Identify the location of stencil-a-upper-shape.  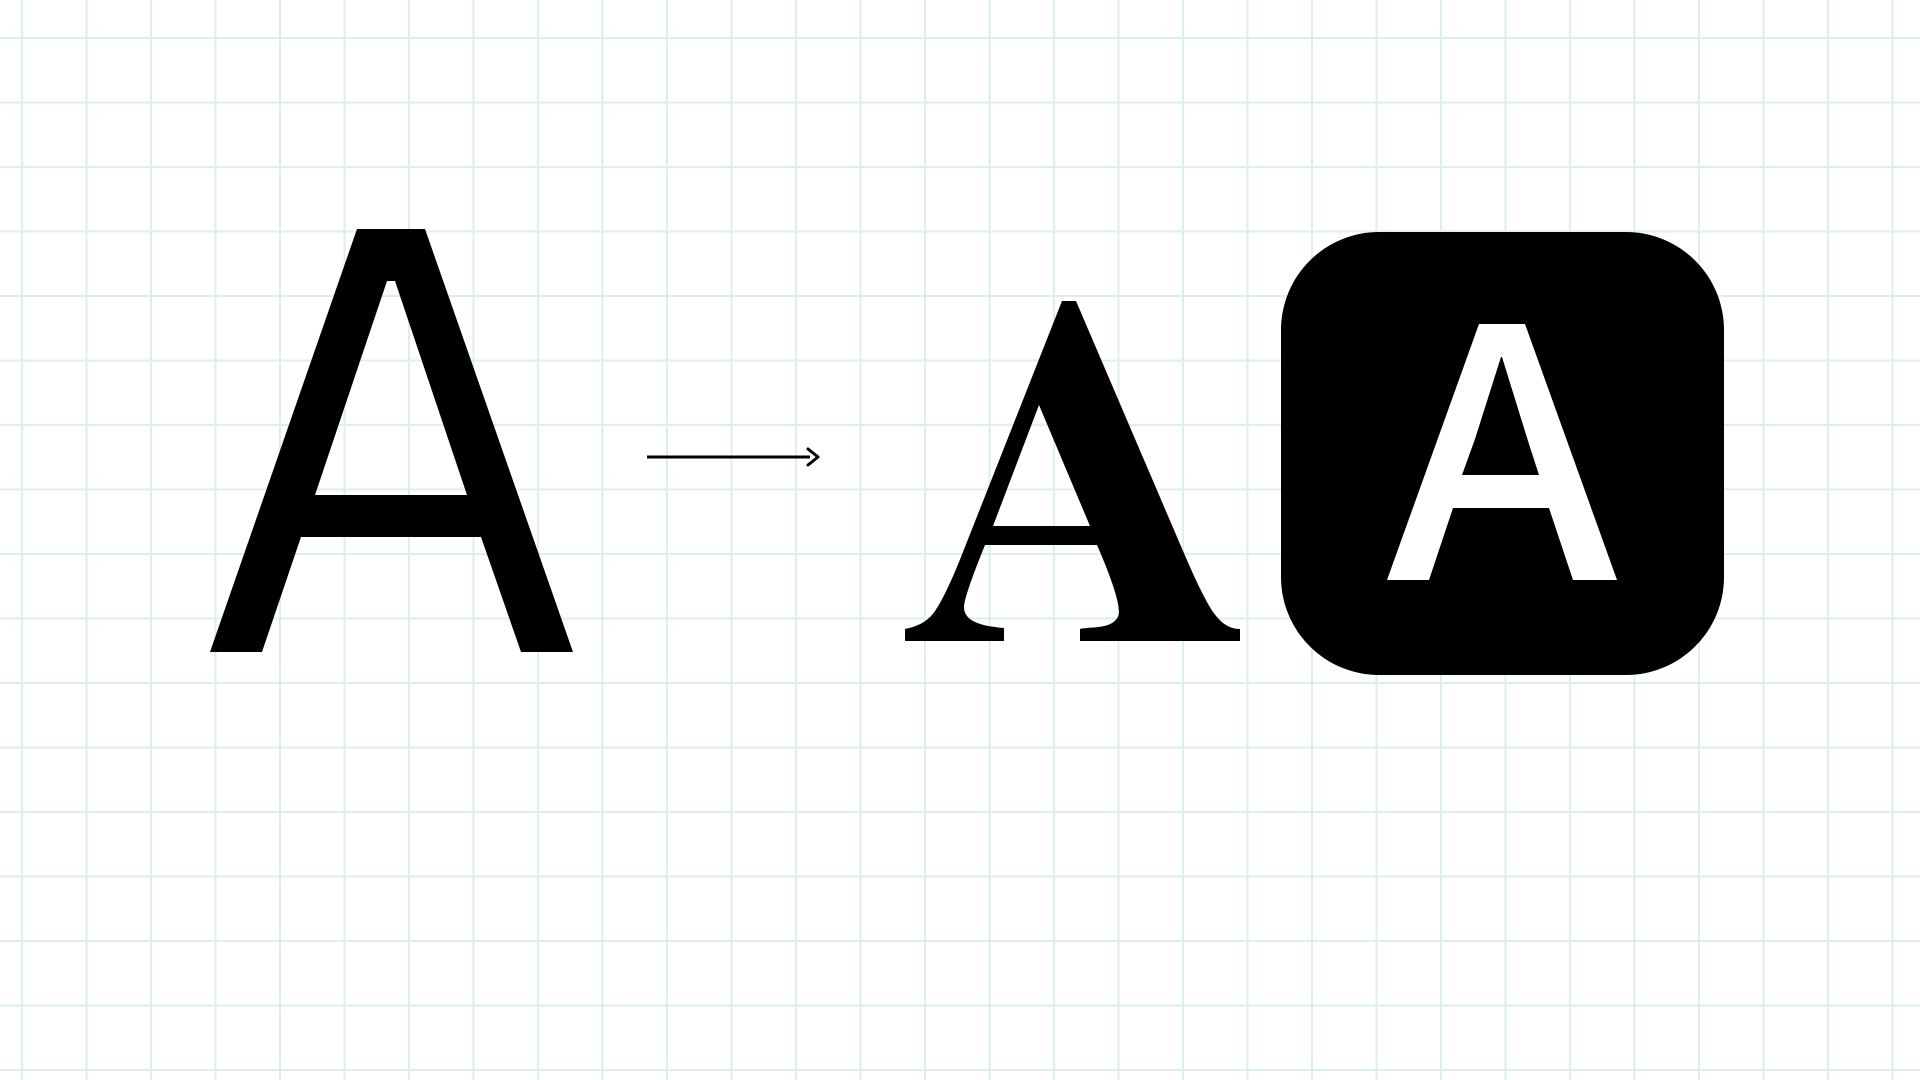
(1502, 452).